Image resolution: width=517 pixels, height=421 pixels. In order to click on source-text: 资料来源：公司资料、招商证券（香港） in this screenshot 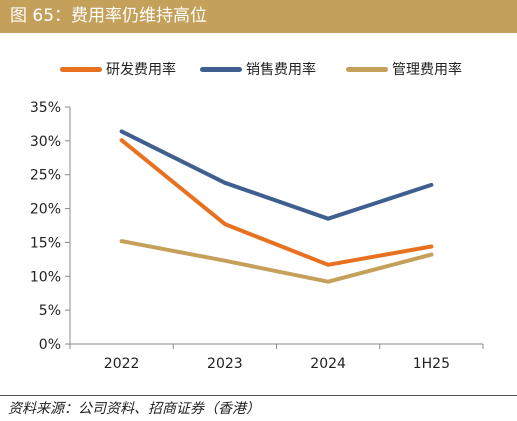, I will do `click(134, 409)`.